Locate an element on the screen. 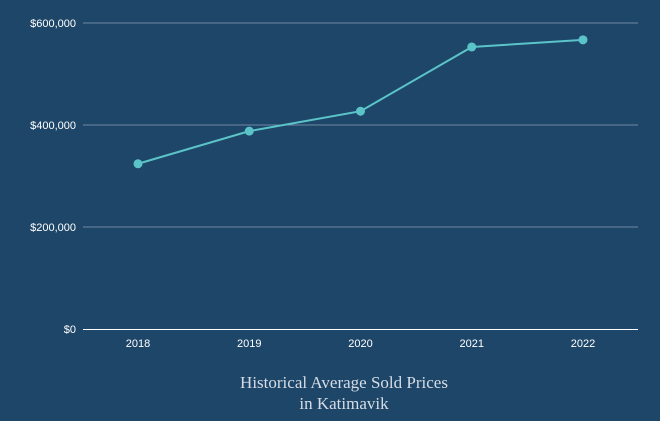 The image size is (660, 421). chart-title-line-2: in Katimavik is located at coordinates (344, 403).